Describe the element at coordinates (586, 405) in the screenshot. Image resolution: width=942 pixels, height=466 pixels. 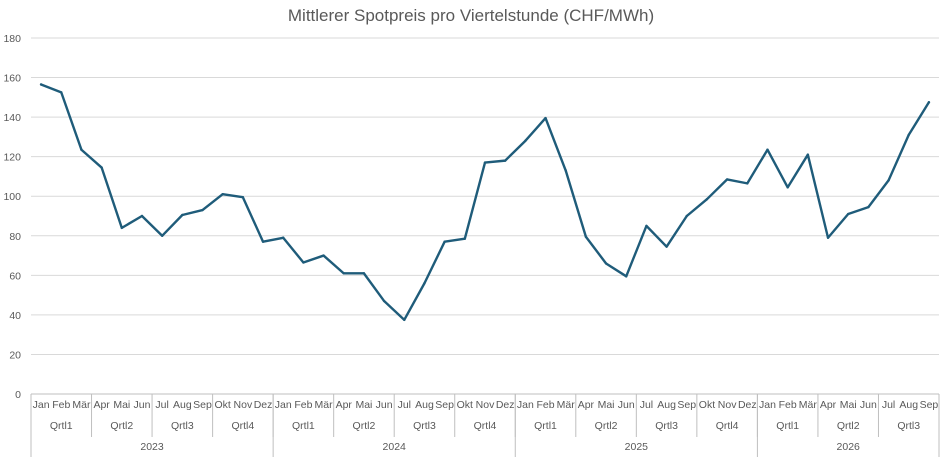
I see `x-tick-month-28: Apr` at that location.